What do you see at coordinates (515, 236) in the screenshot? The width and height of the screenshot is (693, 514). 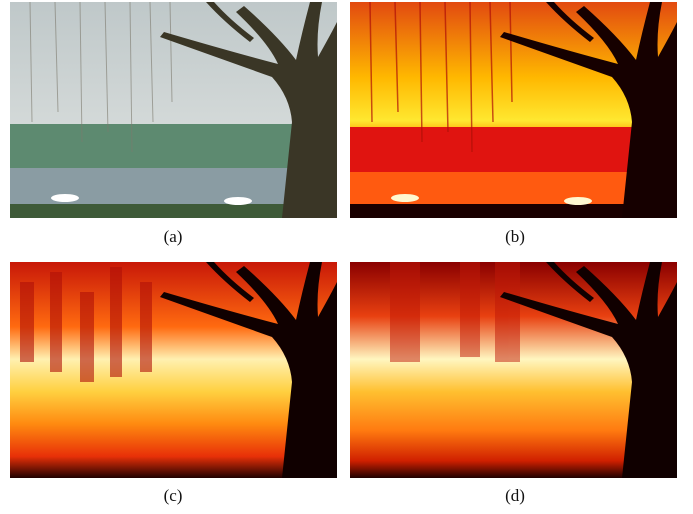 I see `caption: (b)` at bounding box center [515, 236].